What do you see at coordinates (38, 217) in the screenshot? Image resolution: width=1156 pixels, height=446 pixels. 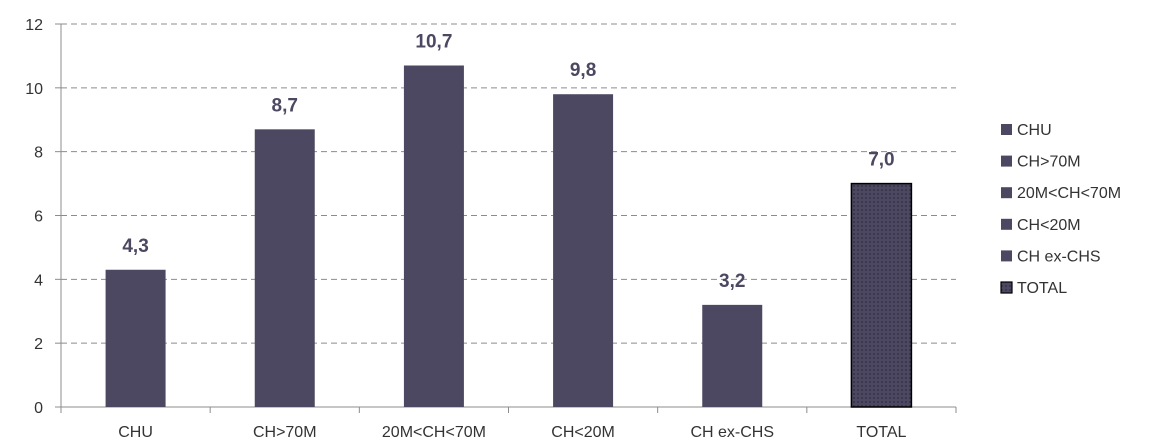 I see `y-tick-label: 6` at bounding box center [38, 217].